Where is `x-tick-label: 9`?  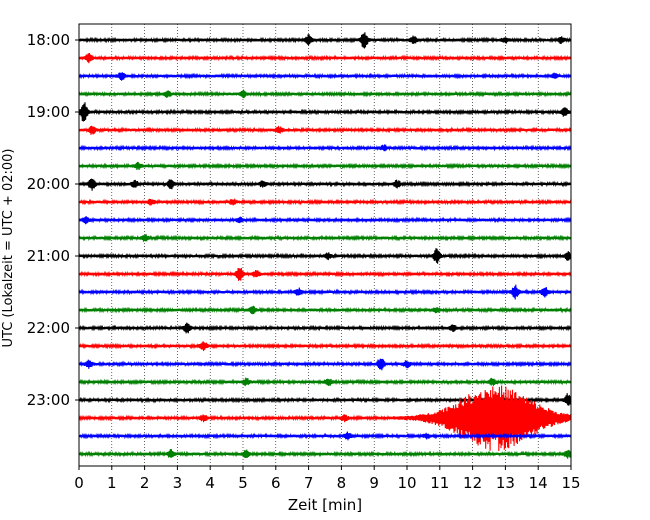
x-tick-label: 9 is located at coordinates (374, 483).